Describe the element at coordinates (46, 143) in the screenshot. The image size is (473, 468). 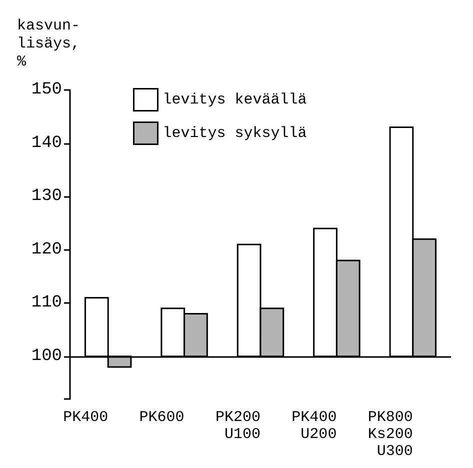
I see `y-tick-label: 140` at that location.